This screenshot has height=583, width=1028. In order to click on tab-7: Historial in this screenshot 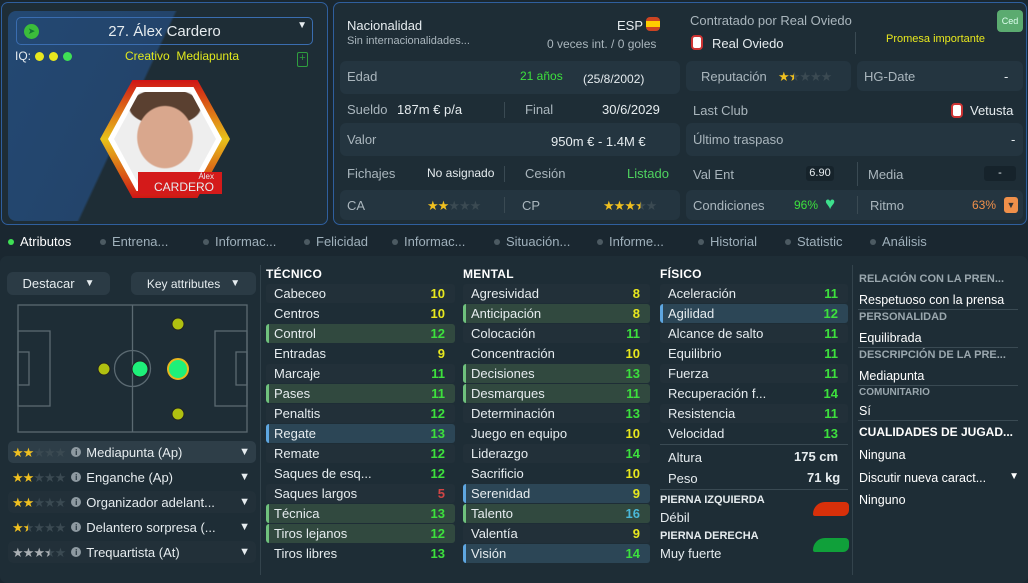, I will do `click(727, 241)`.